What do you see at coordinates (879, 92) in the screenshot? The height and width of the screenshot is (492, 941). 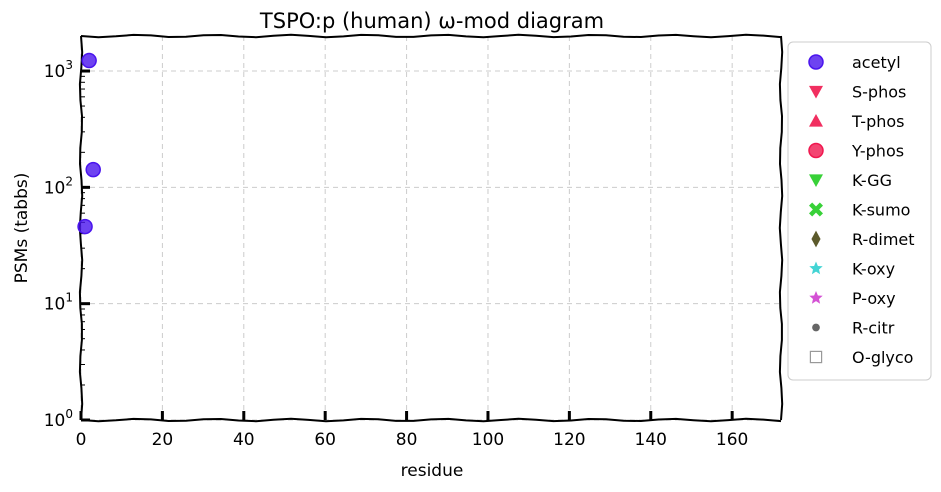 I see `legend-label: S-phos` at bounding box center [879, 92].